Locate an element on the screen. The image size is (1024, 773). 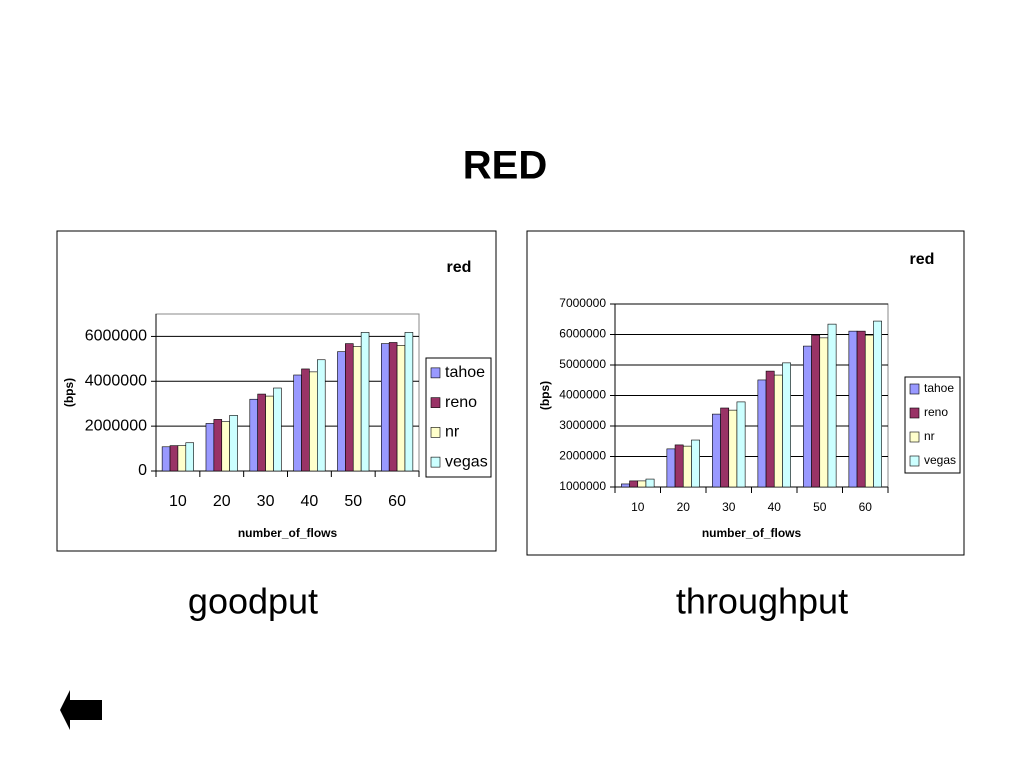
back-arrow is located at coordinates (81, 710).